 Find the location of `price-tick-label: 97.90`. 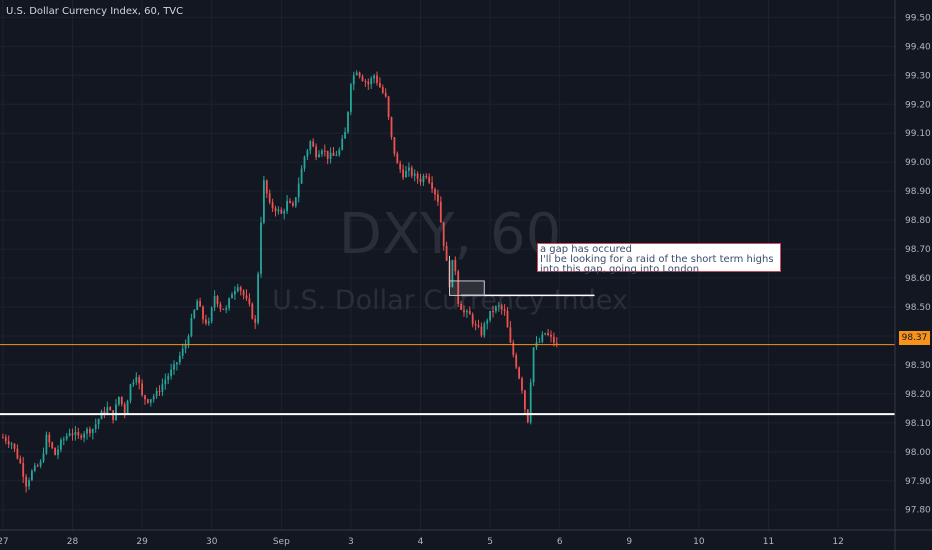

price-tick-label: 97.90 is located at coordinates (918, 482).